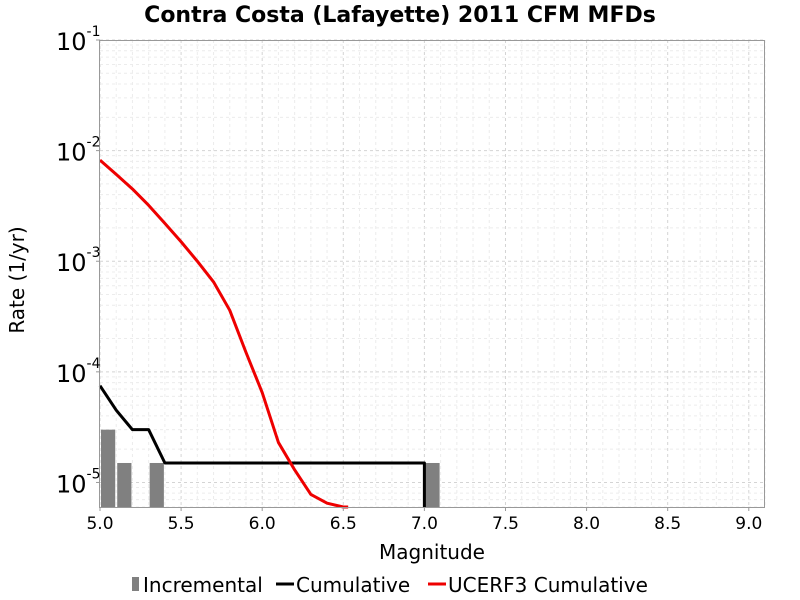 This screenshot has height=600, width=800. I want to click on incremental-bars, so click(270, 468).